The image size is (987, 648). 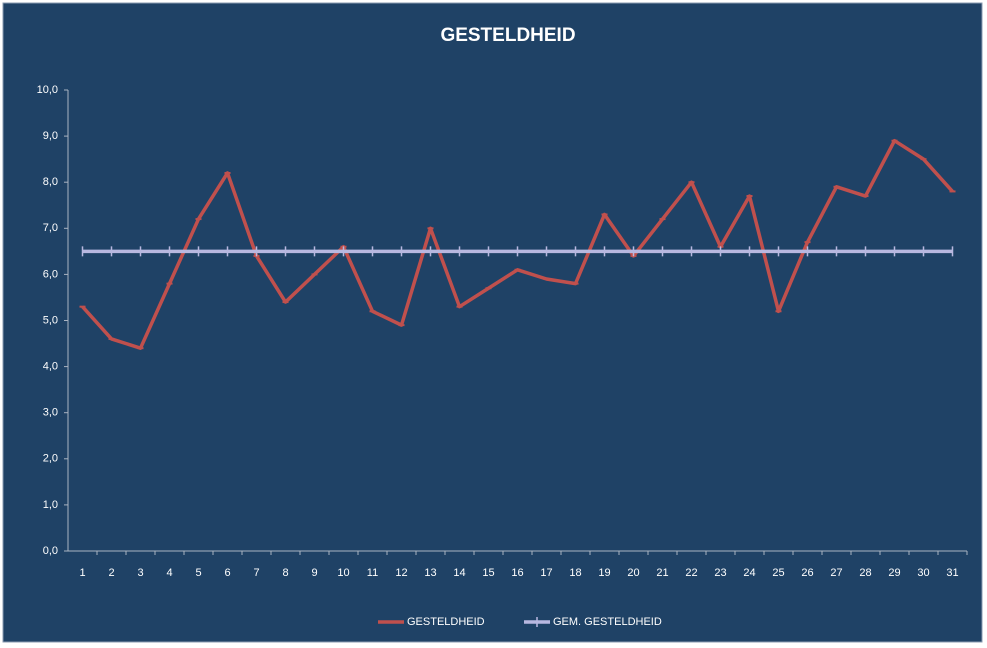 What do you see at coordinates (256, 573) in the screenshot?
I see `x-tick-label: 7` at bounding box center [256, 573].